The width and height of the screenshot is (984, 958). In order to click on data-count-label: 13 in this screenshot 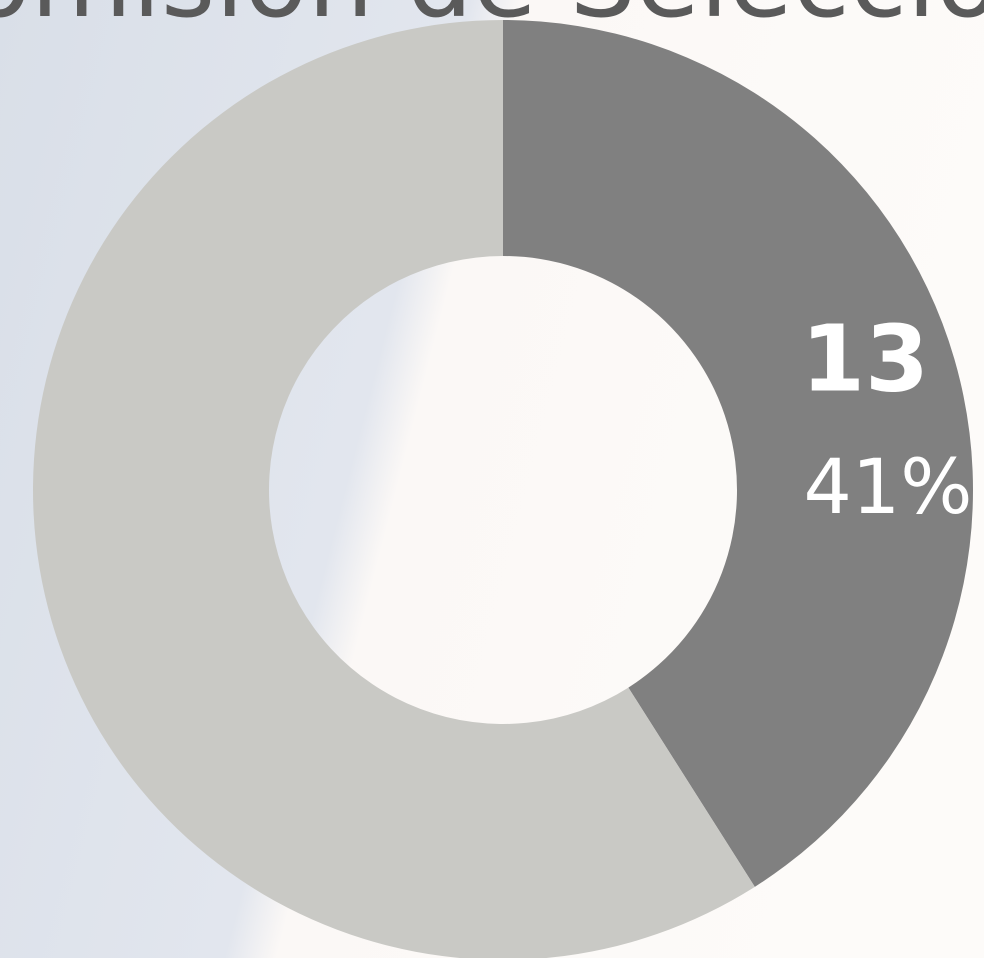, I will do `click(865, 358)`.